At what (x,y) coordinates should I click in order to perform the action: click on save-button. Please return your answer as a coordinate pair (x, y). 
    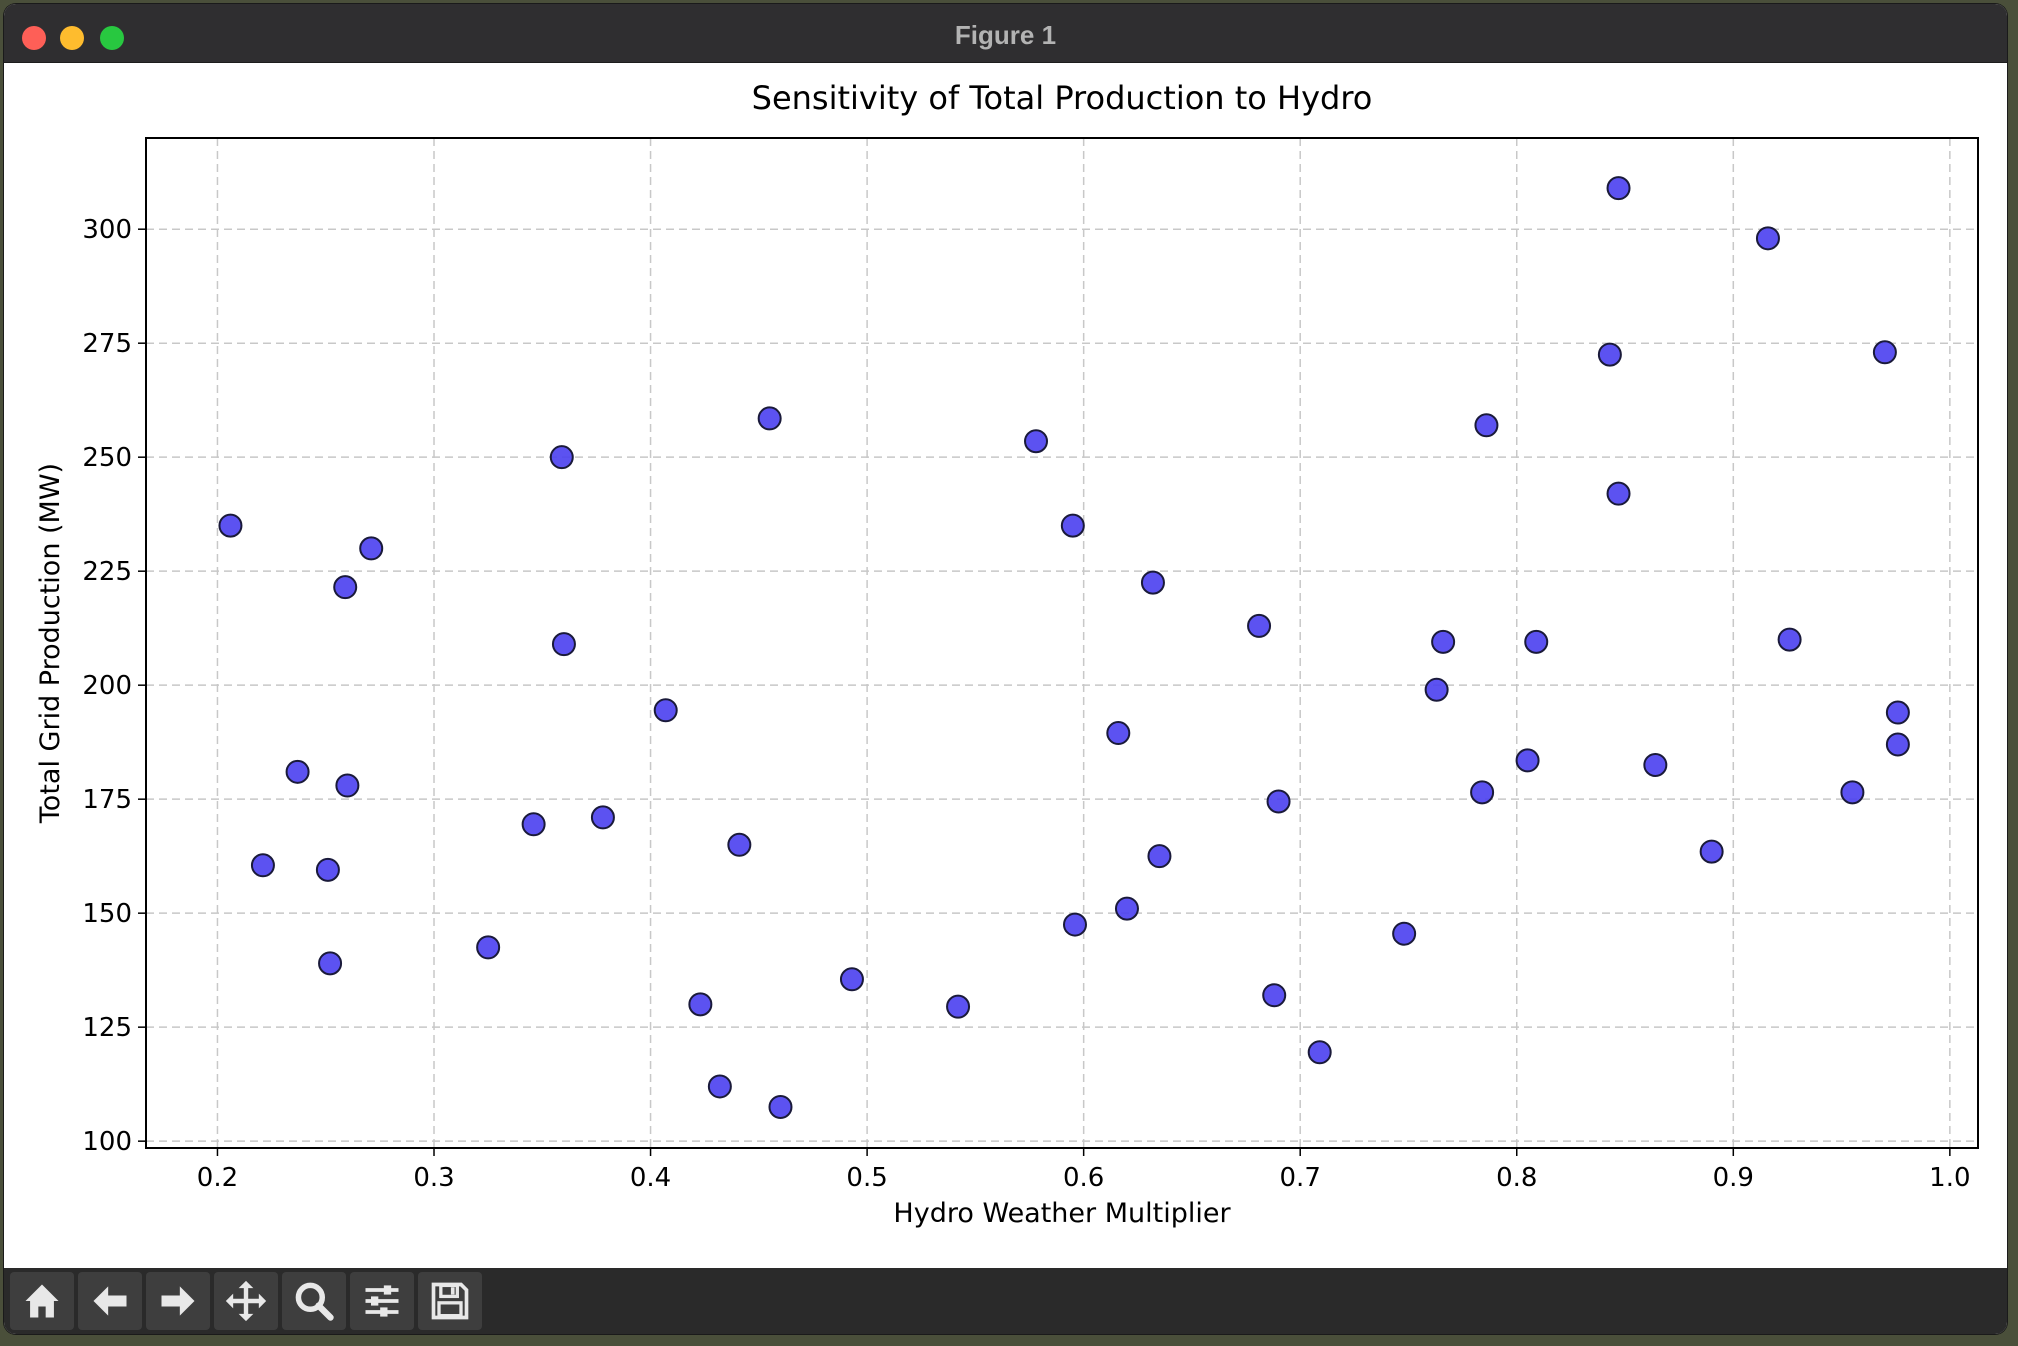
    Looking at the image, I should click on (450, 1301).